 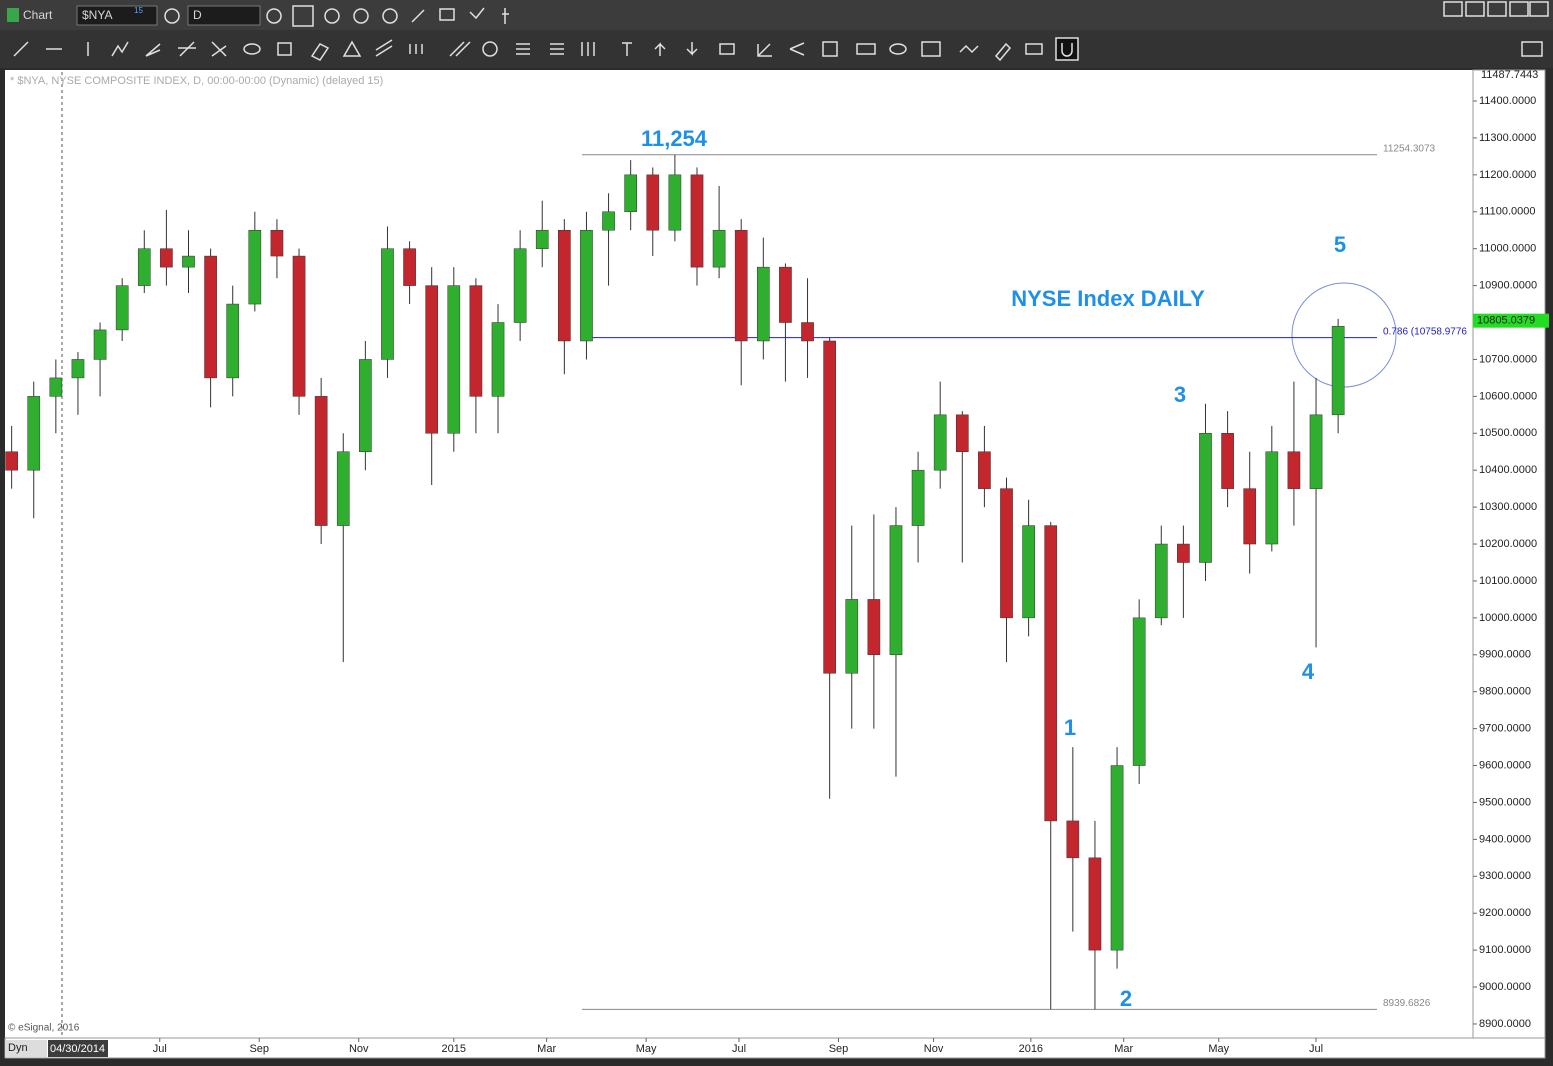 What do you see at coordinates (1507, 101) in the screenshot?
I see `y-tick-label: 11400.0000` at bounding box center [1507, 101].